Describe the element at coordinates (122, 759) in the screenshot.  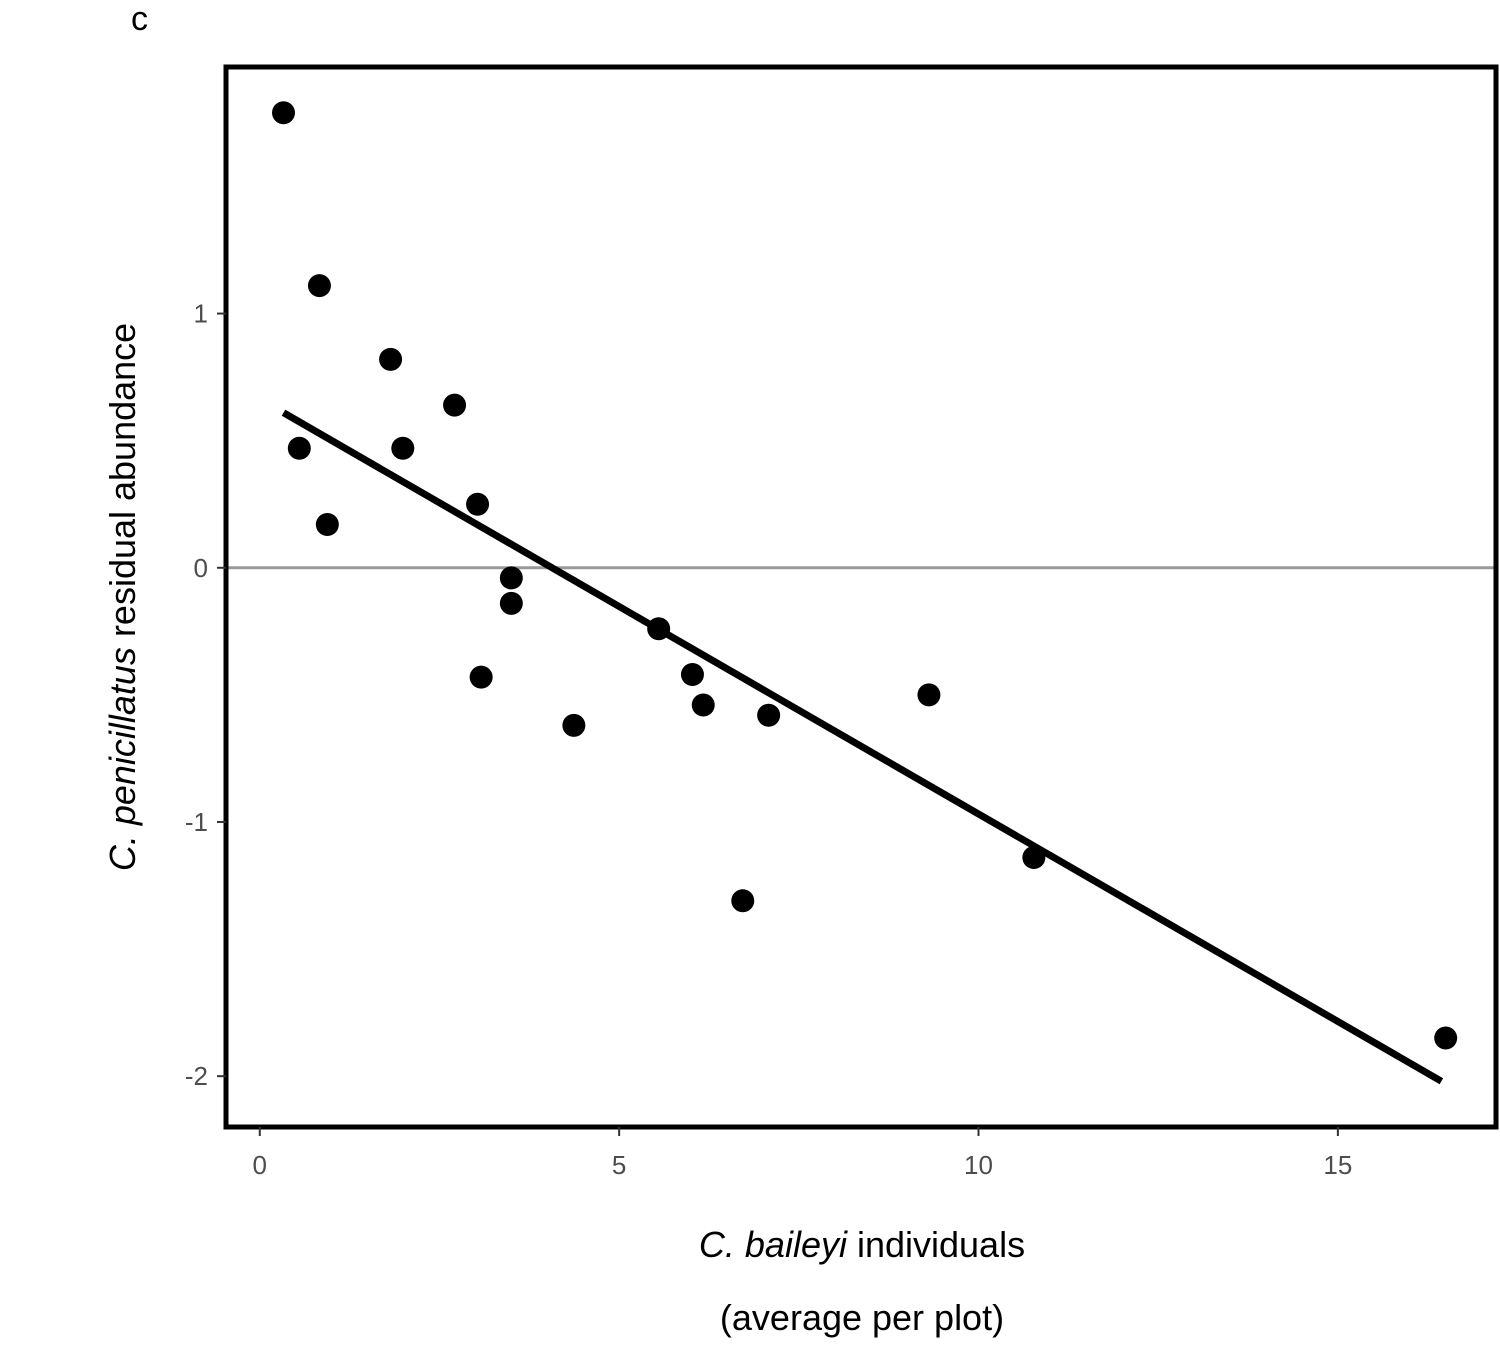
I see `y-axis-title-italic: C. penicillatus` at that location.